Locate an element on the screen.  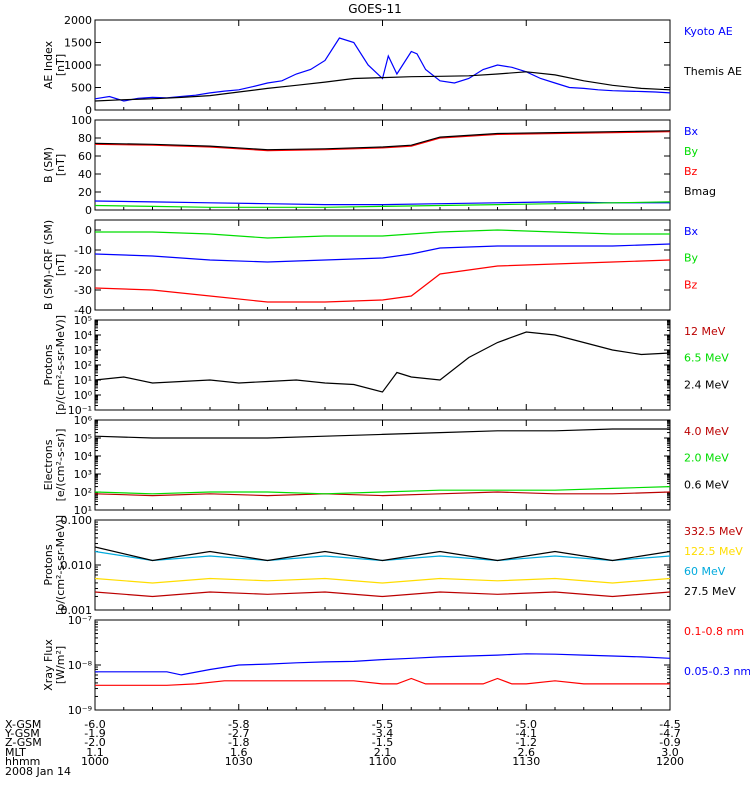
y-axis-label-line: B (SM)-CRF (SM) is located at coordinates (48, 265).